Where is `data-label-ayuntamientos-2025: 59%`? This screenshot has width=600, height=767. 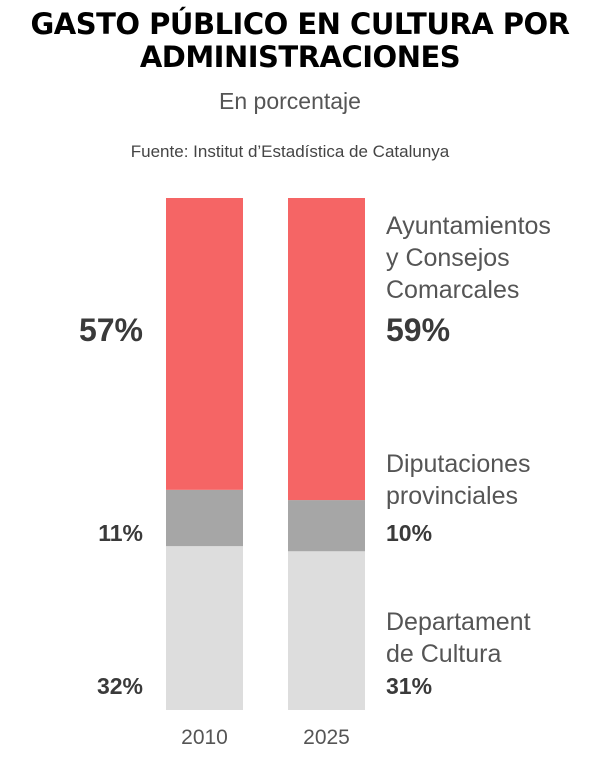
data-label-ayuntamientos-2025: 59% is located at coordinates (418, 330).